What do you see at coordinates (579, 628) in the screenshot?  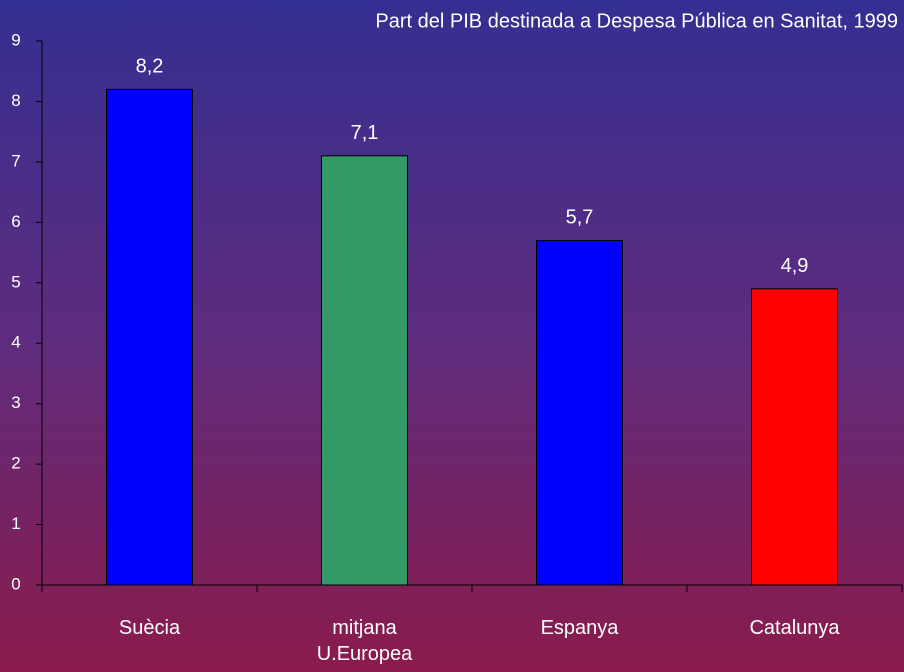 I see `x-tick-label: Espanya` at bounding box center [579, 628].